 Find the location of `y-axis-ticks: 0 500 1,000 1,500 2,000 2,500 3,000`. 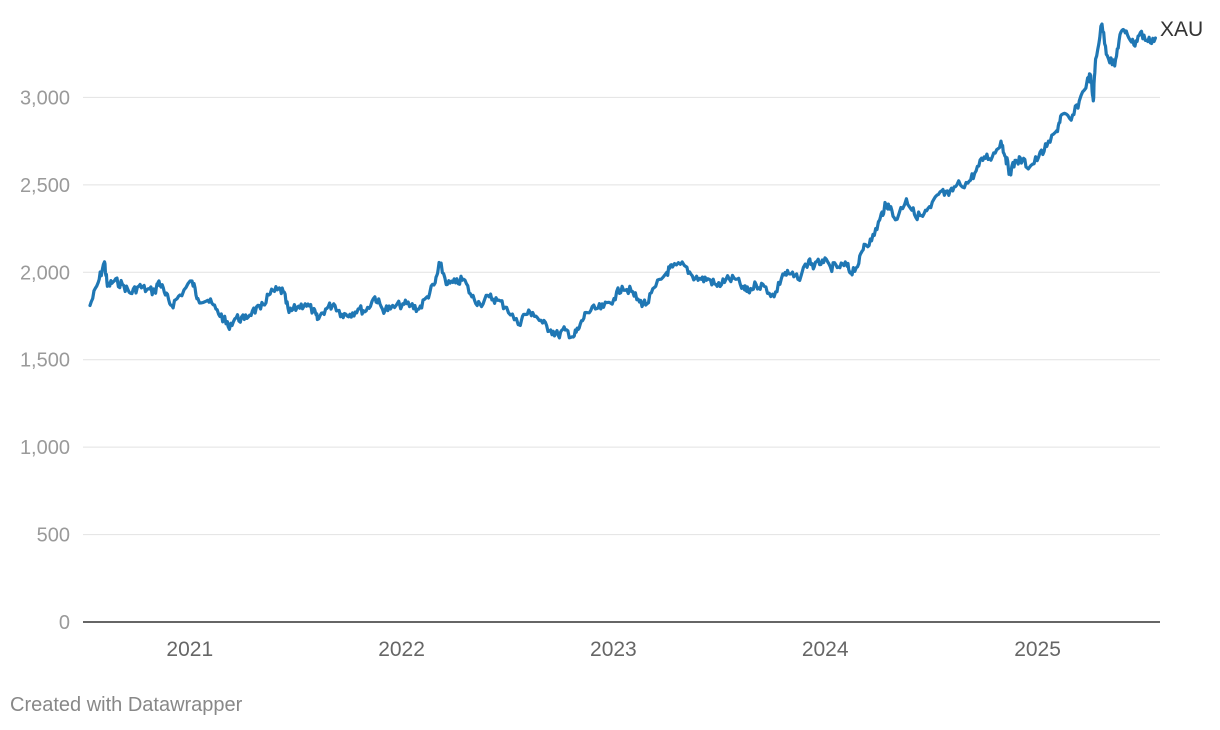

y-axis-ticks: 0 500 1,000 1,500 2,000 2,500 3,000 is located at coordinates (45, 360).